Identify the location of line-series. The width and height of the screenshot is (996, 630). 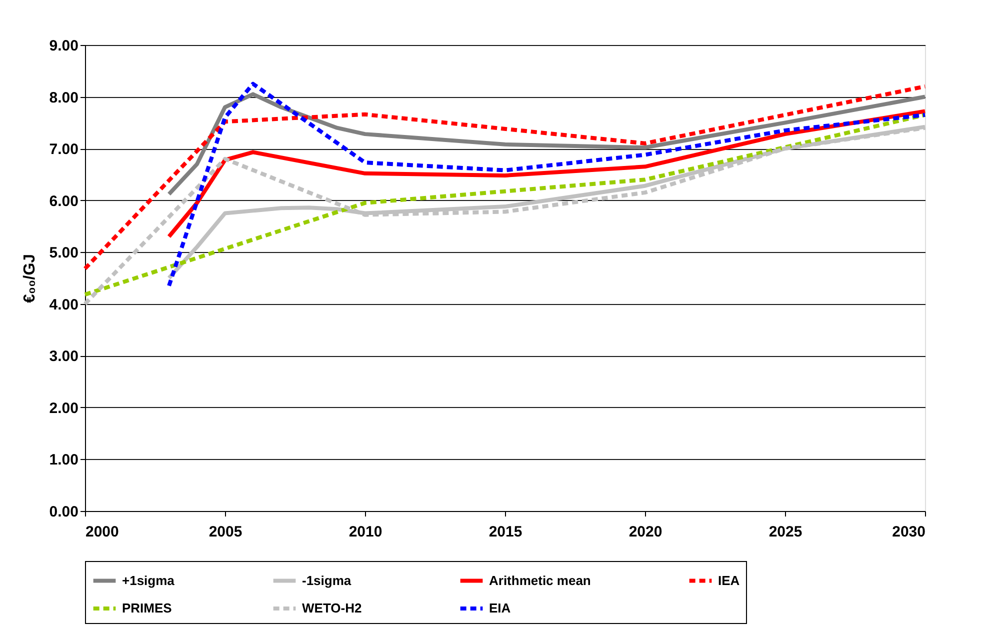
(547, 144).